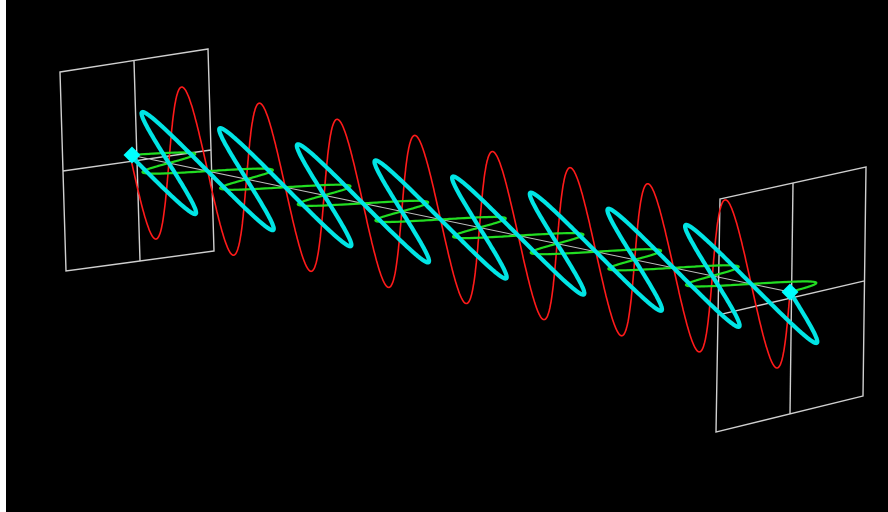  I want to click on source-marker, so click(132, 155).